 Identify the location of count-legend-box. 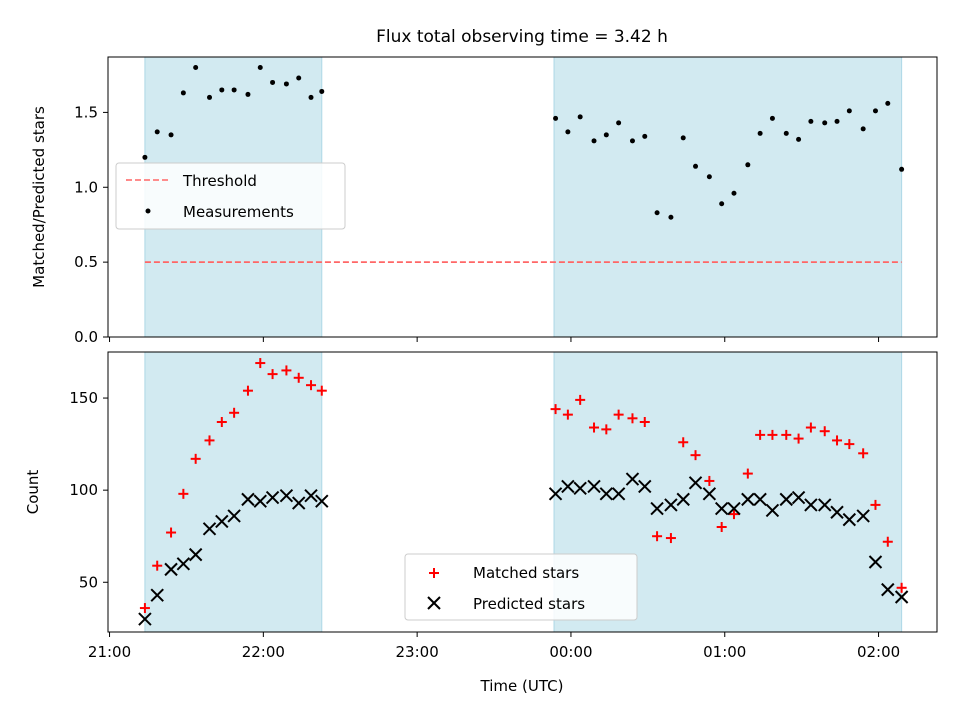
(521, 587).